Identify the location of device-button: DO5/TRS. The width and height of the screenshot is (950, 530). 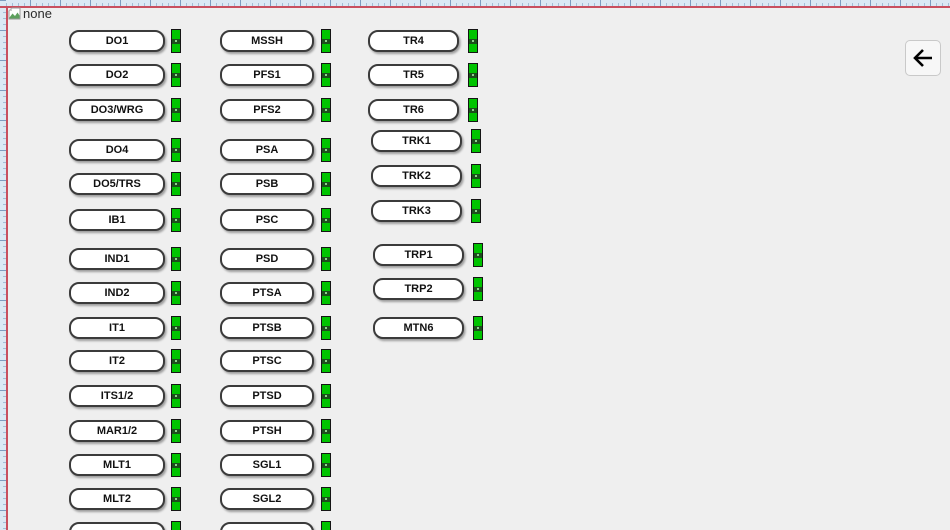
(117, 184).